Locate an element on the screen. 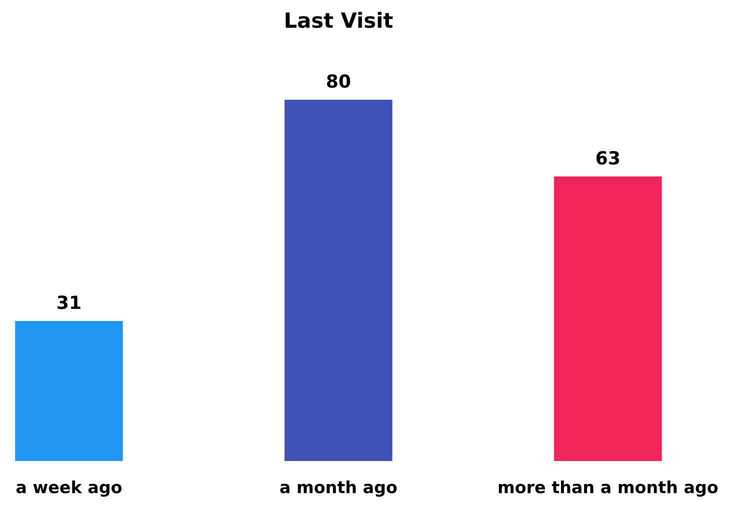  x-tick-label: a month ago is located at coordinates (338, 488).